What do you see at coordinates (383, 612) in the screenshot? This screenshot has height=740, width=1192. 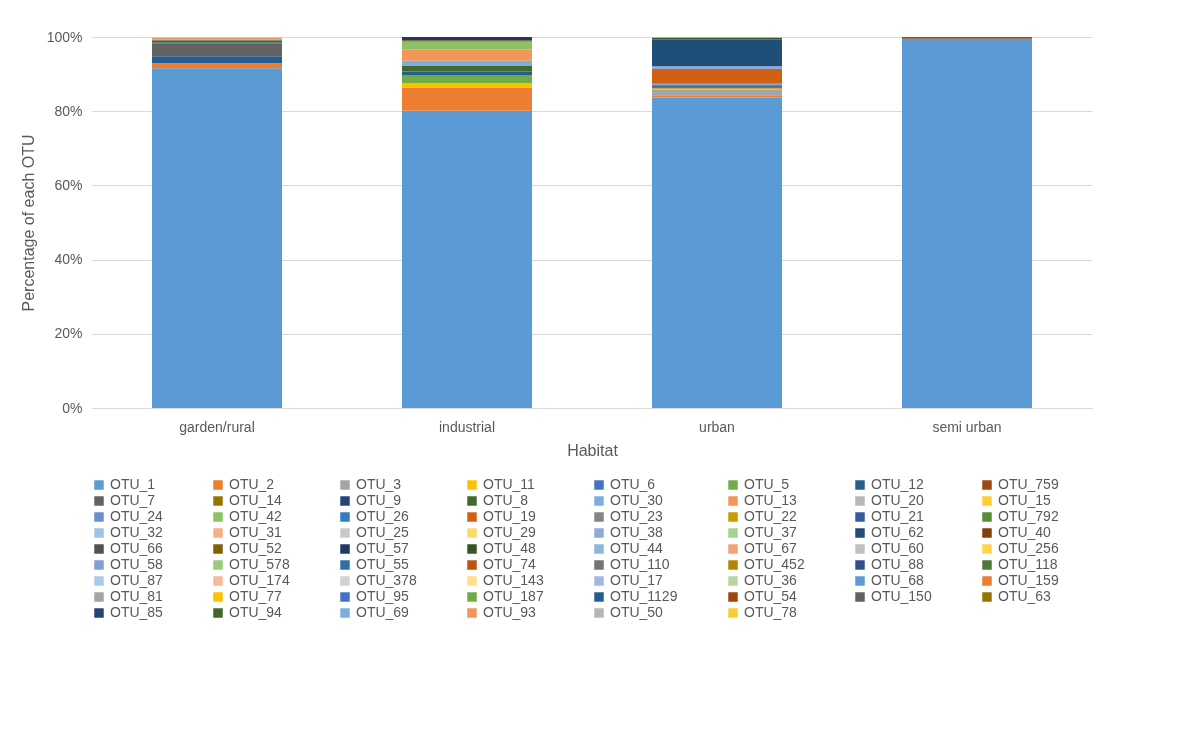 I see `legend-label: OTU_69` at bounding box center [383, 612].